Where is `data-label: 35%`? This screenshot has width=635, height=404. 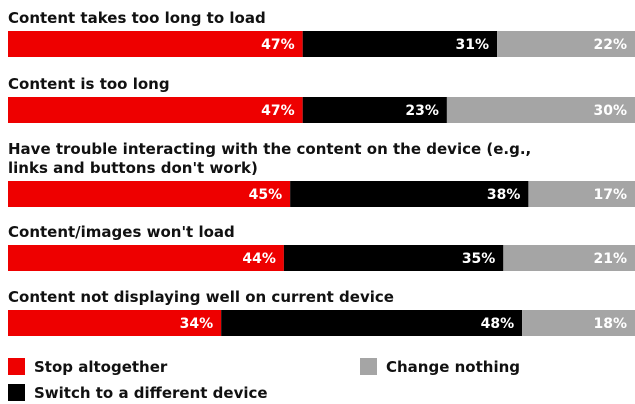
data-label: 35% is located at coordinates (479, 259).